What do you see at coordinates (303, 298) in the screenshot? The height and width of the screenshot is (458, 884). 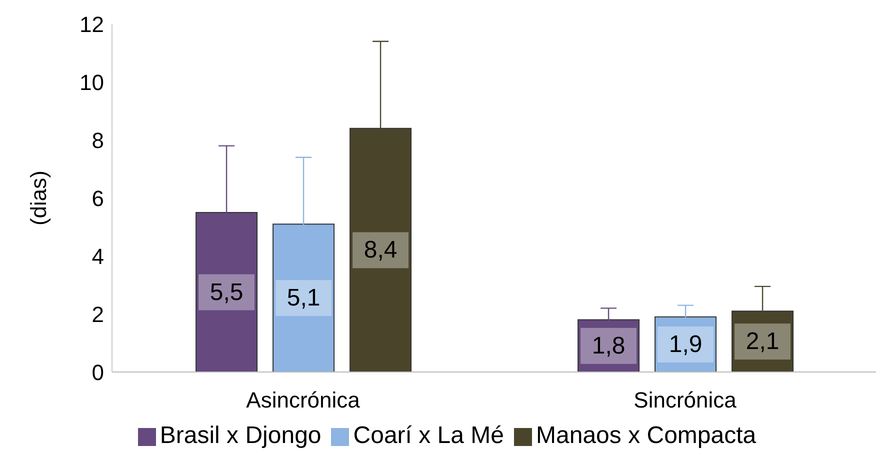 I see `data-label: 5,1` at bounding box center [303, 298].